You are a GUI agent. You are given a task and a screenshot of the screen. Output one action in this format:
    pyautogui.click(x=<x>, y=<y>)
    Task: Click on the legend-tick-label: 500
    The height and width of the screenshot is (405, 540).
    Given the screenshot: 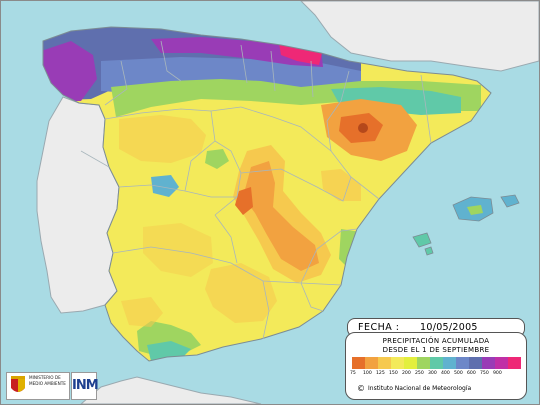 What is the action you would take?
    pyautogui.click(x=458, y=373)
    